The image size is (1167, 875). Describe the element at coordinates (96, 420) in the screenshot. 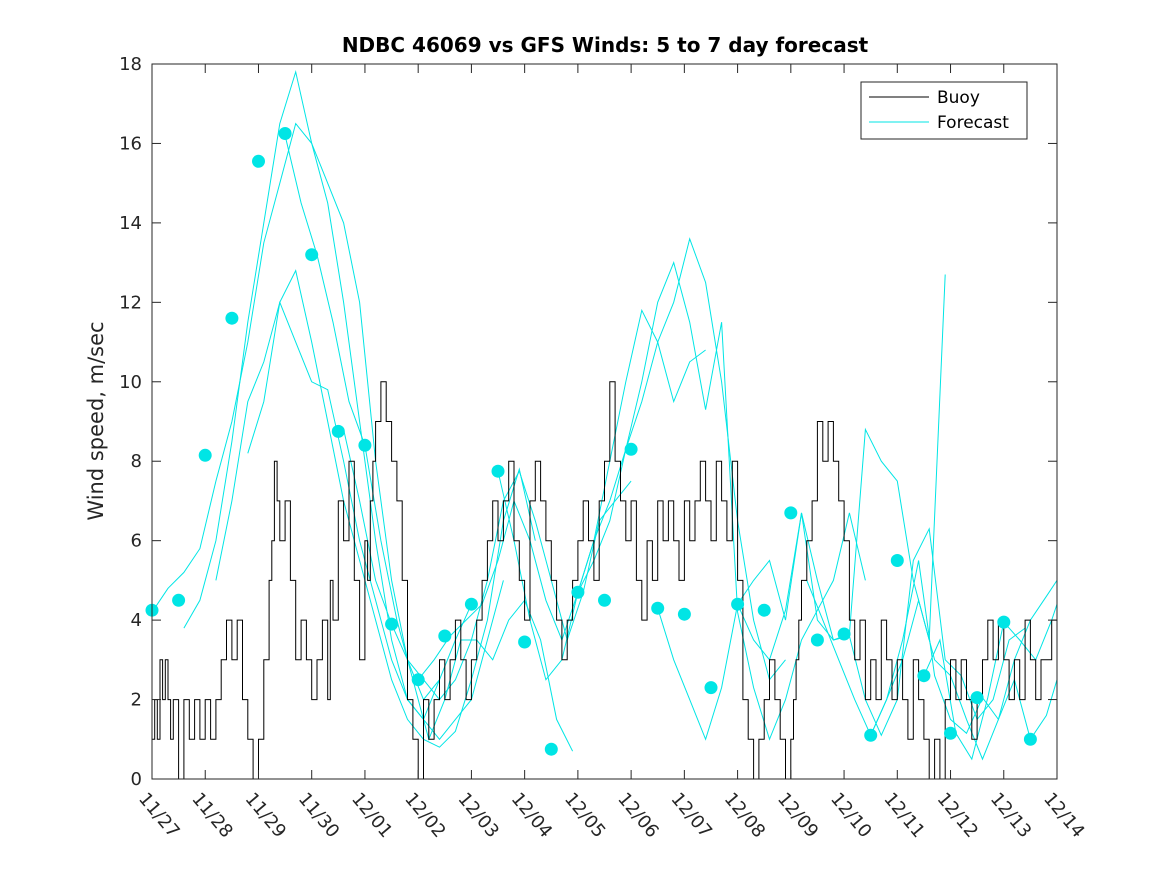

I see `y-axis-label: Wind speed, m/sec` at that location.